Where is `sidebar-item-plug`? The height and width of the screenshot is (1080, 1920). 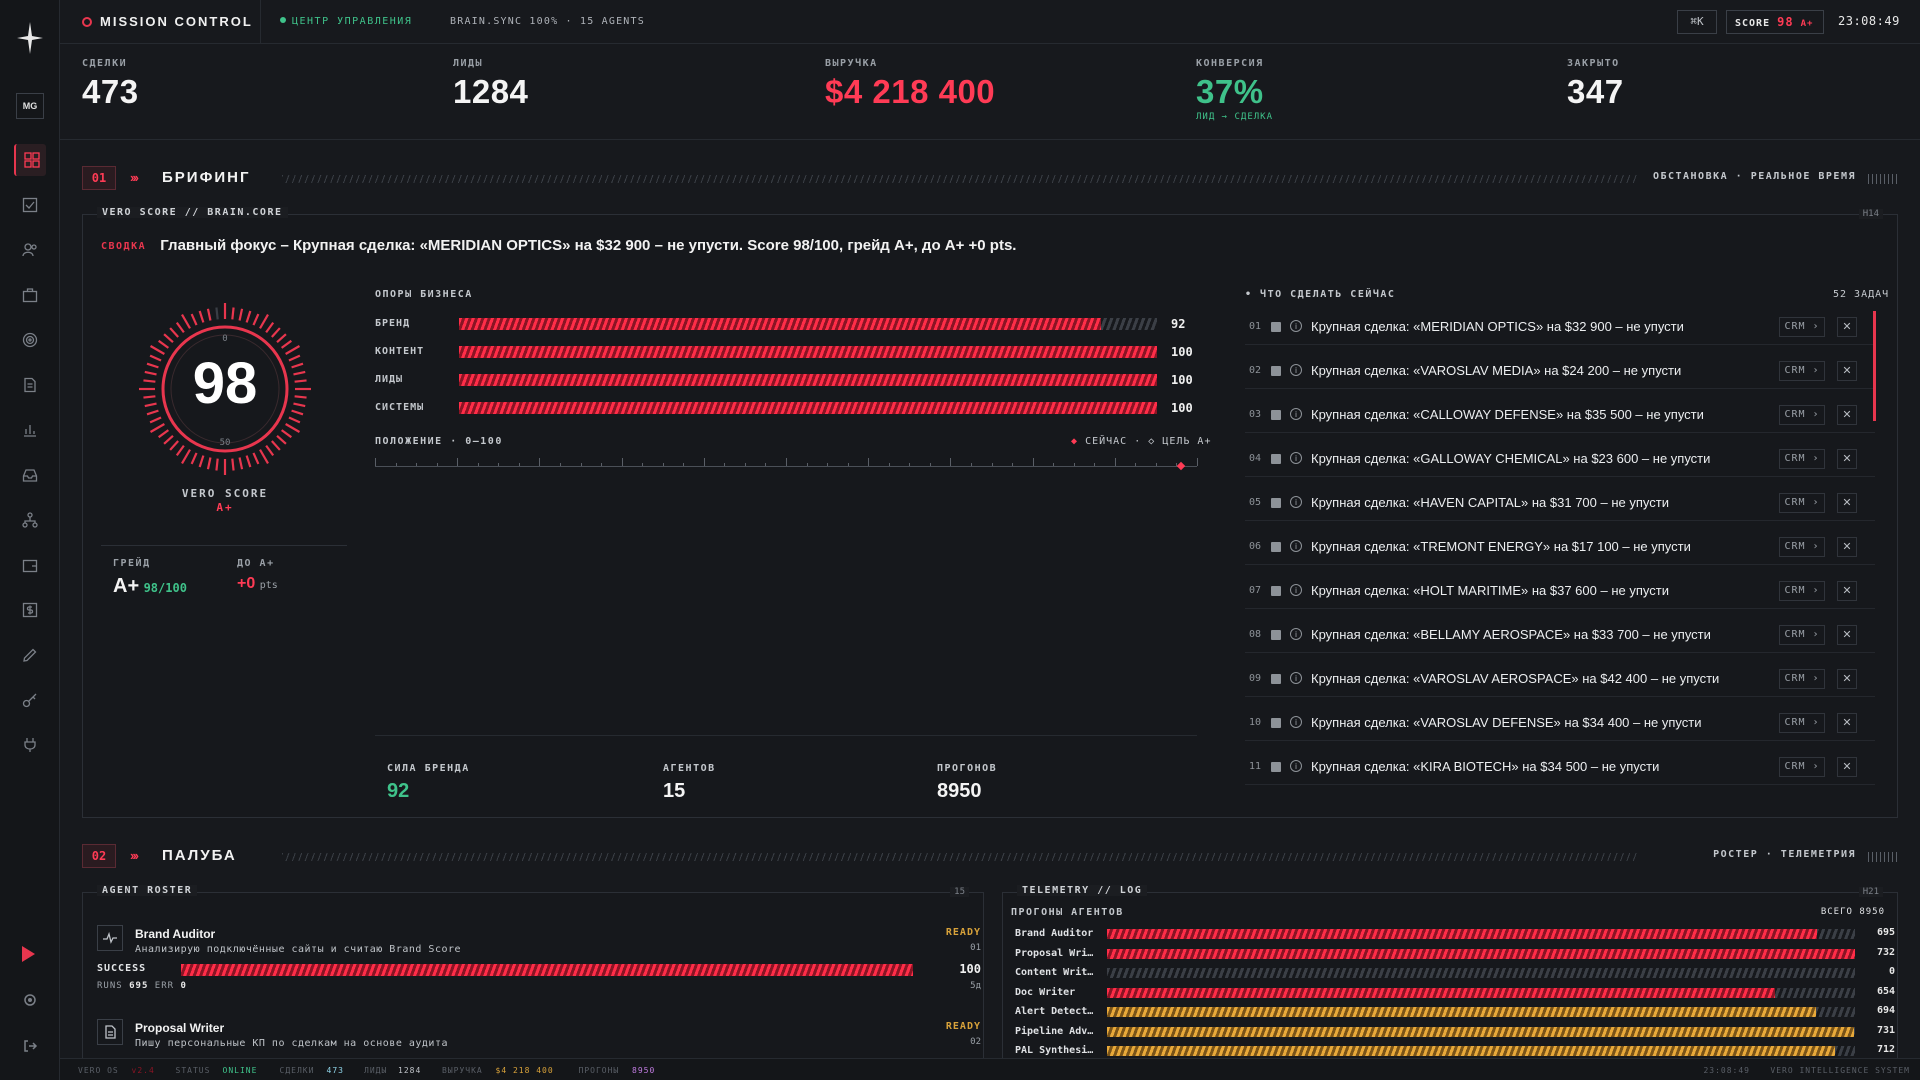 sidebar-item-plug is located at coordinates (30, 745).